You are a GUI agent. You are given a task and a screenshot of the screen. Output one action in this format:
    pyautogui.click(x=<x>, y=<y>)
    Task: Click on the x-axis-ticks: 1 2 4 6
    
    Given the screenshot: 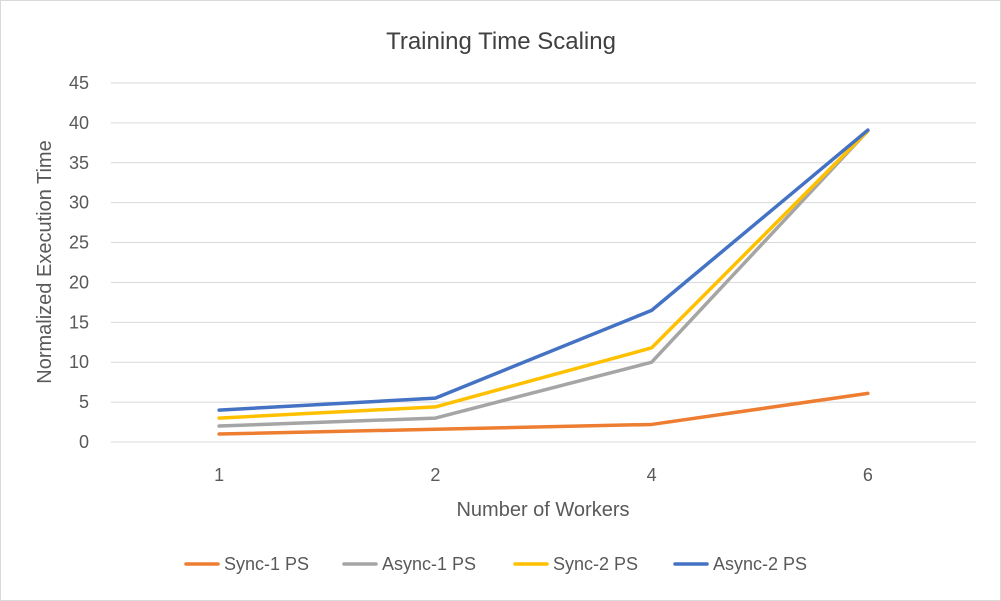 What is the action you would take?
    pyautogui.click(x=543, y=475)
    